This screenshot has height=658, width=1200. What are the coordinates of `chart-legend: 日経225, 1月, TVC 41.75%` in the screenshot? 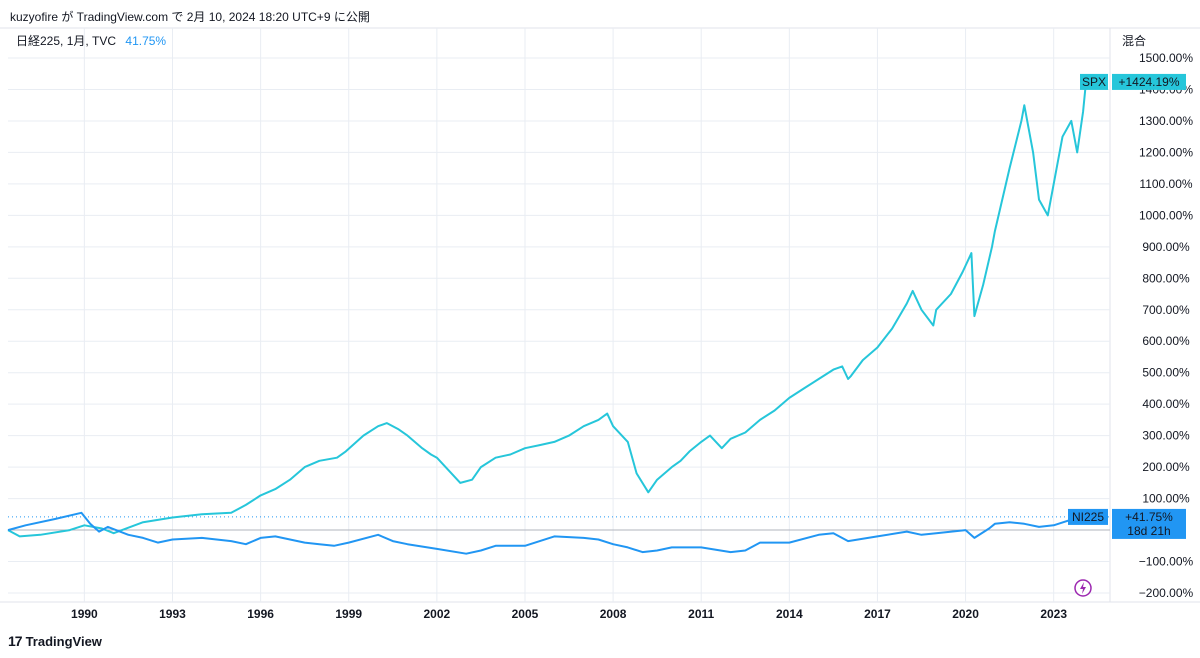 It's located at (91, 40).